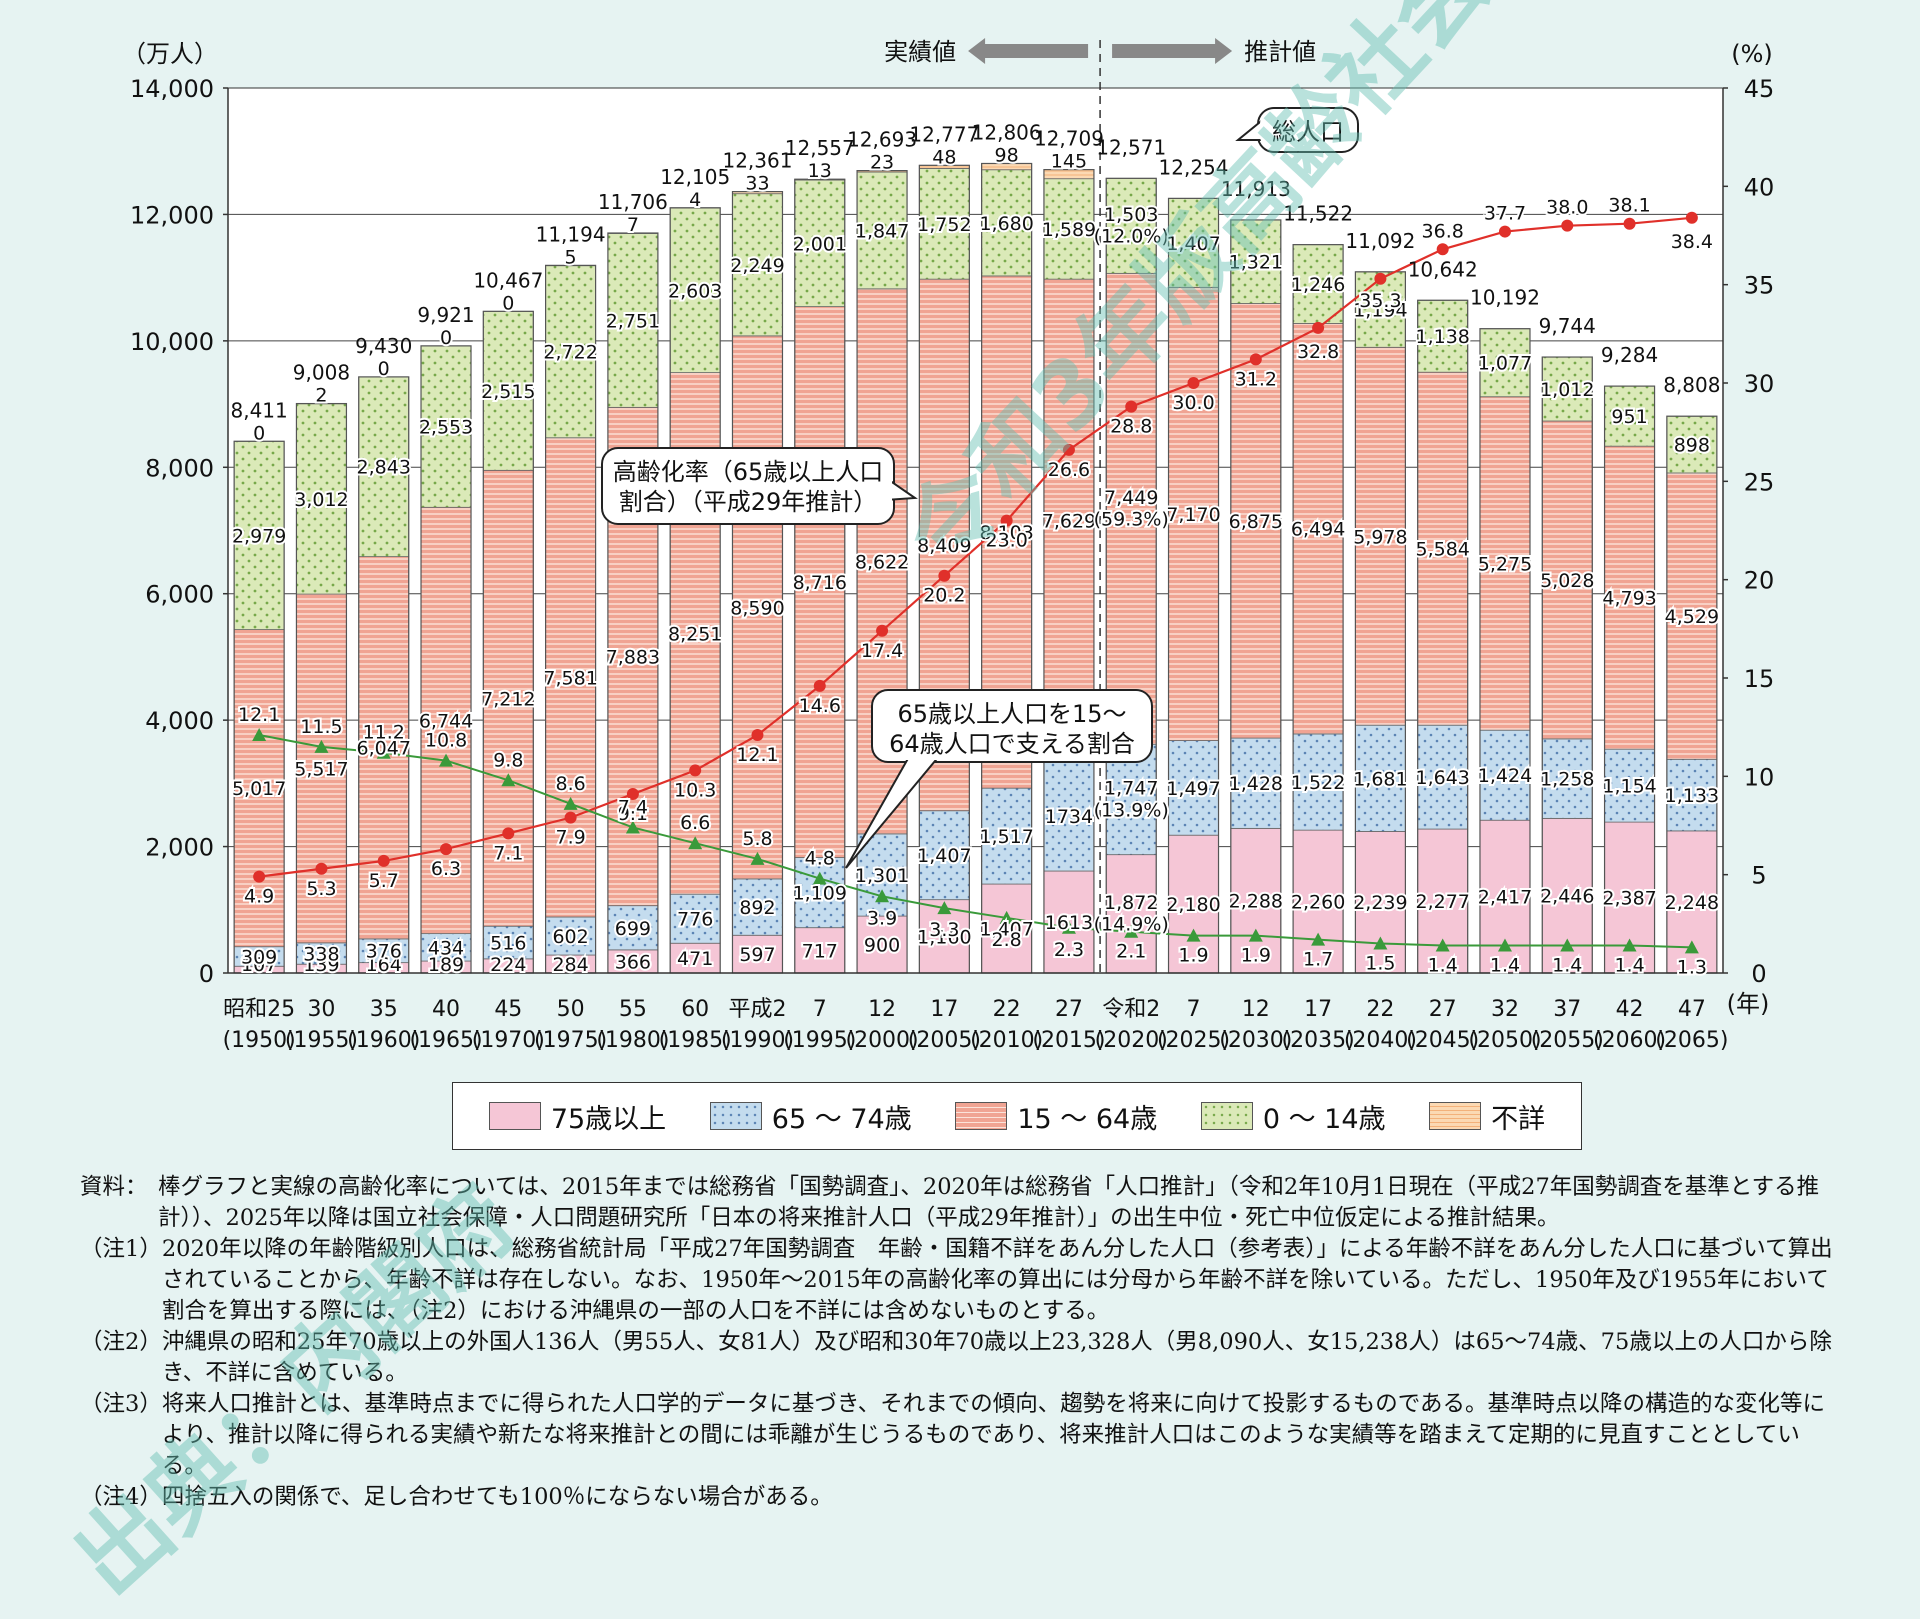  Describe the element at coordinates (633, 1009) in the screenshot. I see `x-tick-label: 55` at that location.